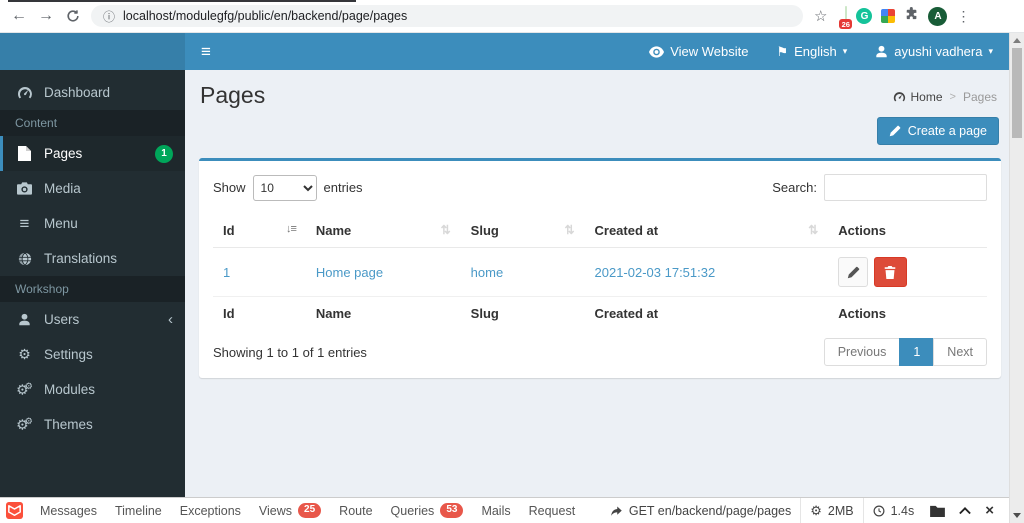  What do you see at coordinates (709, 51) in the screenshot?
I see `view-website-label: View Website` at bounding box center [709, 51].